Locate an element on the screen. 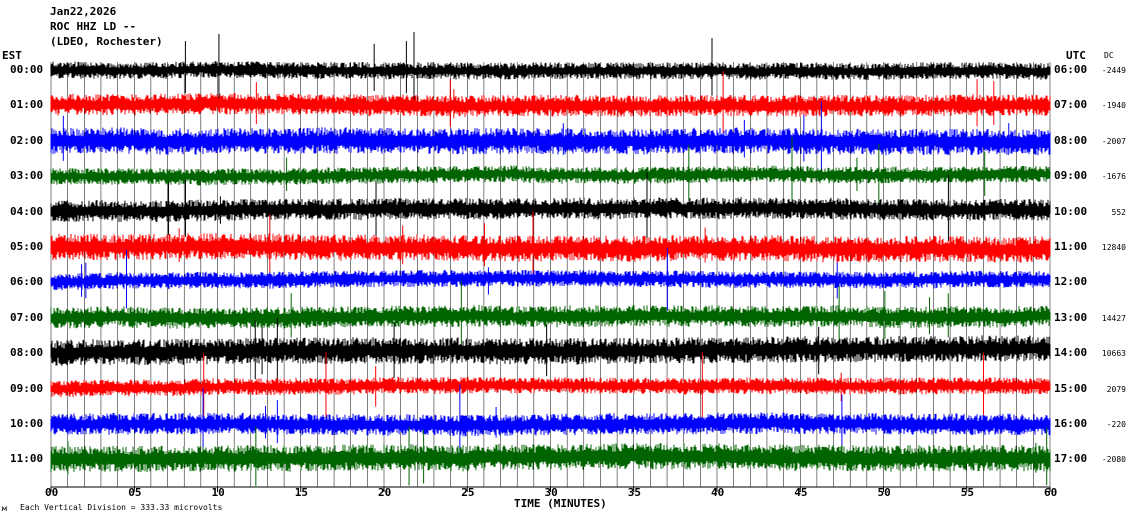  x-tick-label: 60 is located at coordinates (1051, 492).